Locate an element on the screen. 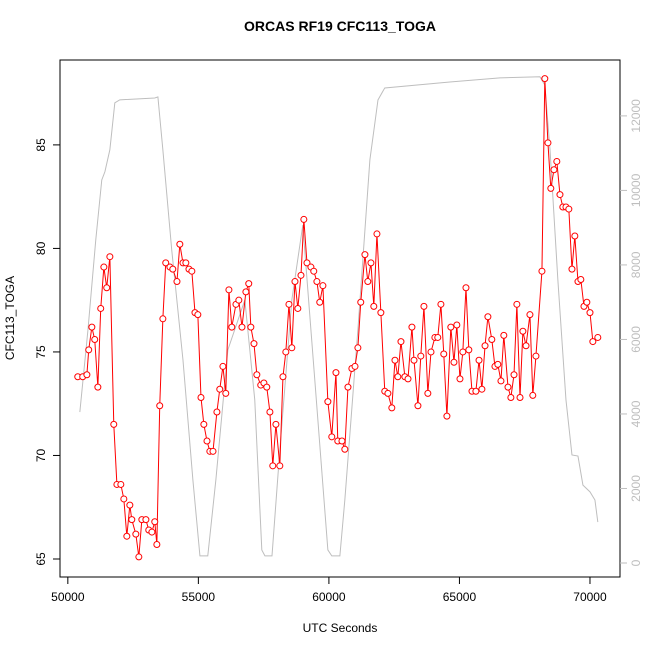 This screenshot has width=650, height=650. y2-tick-label: 0 is located at coordinates (636, 562).